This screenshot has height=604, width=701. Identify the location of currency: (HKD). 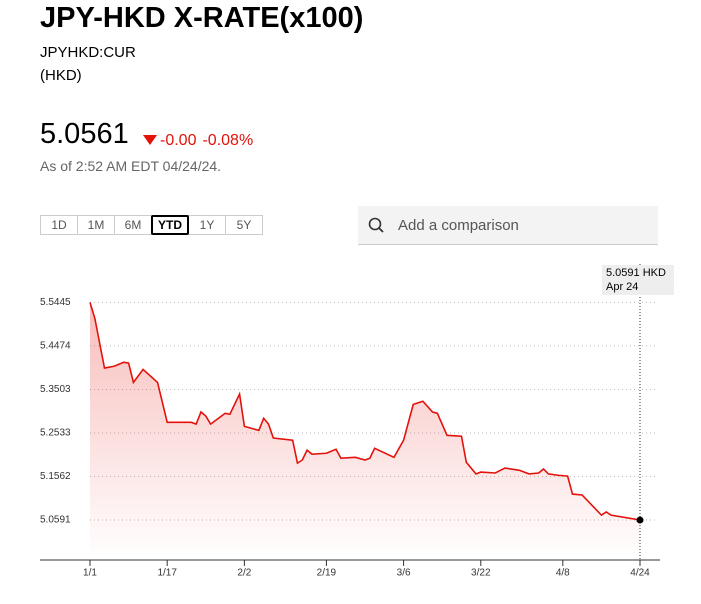
(61, 75).